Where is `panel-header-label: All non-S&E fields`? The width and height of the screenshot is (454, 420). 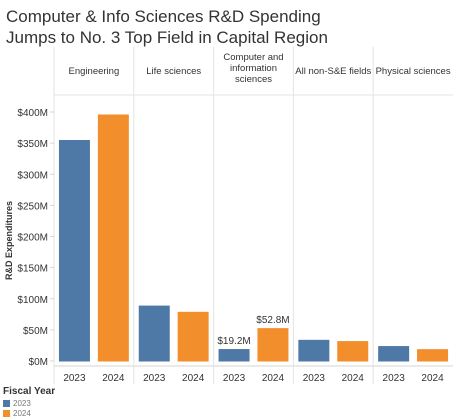 panel-header-label: All non-S&E fields is located at coordinates (333, 71).